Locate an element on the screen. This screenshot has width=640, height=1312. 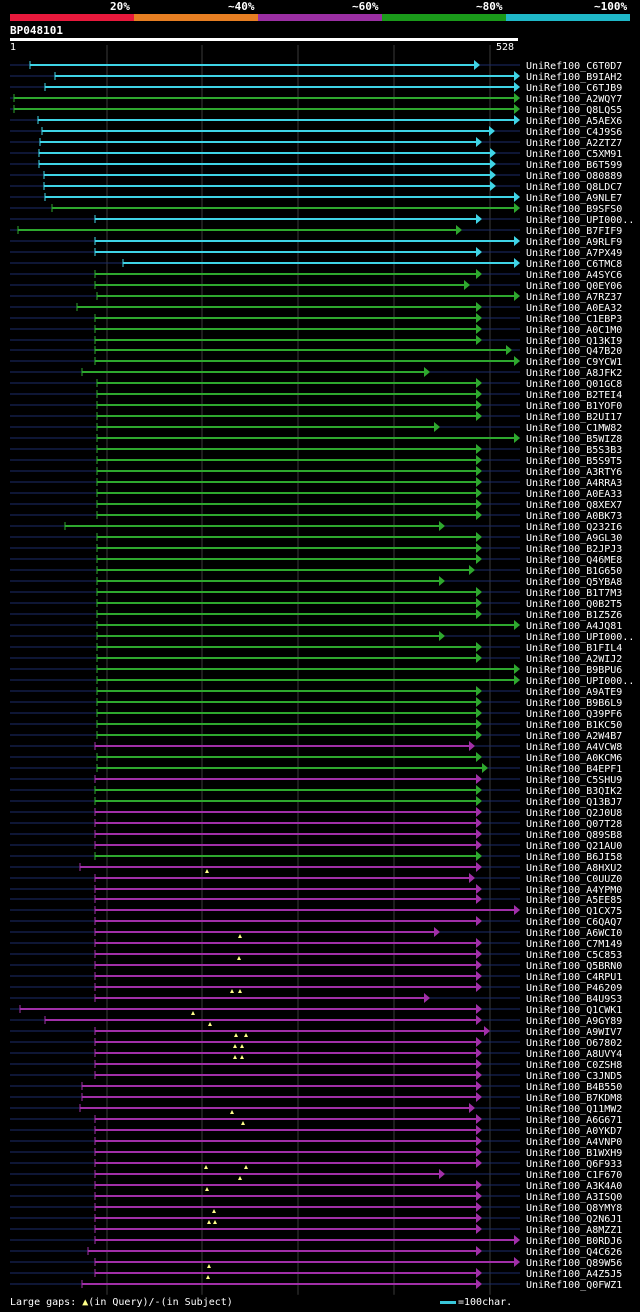
hit-label: UniRef100_Q13KI9 is located at coordinates (574, 341).